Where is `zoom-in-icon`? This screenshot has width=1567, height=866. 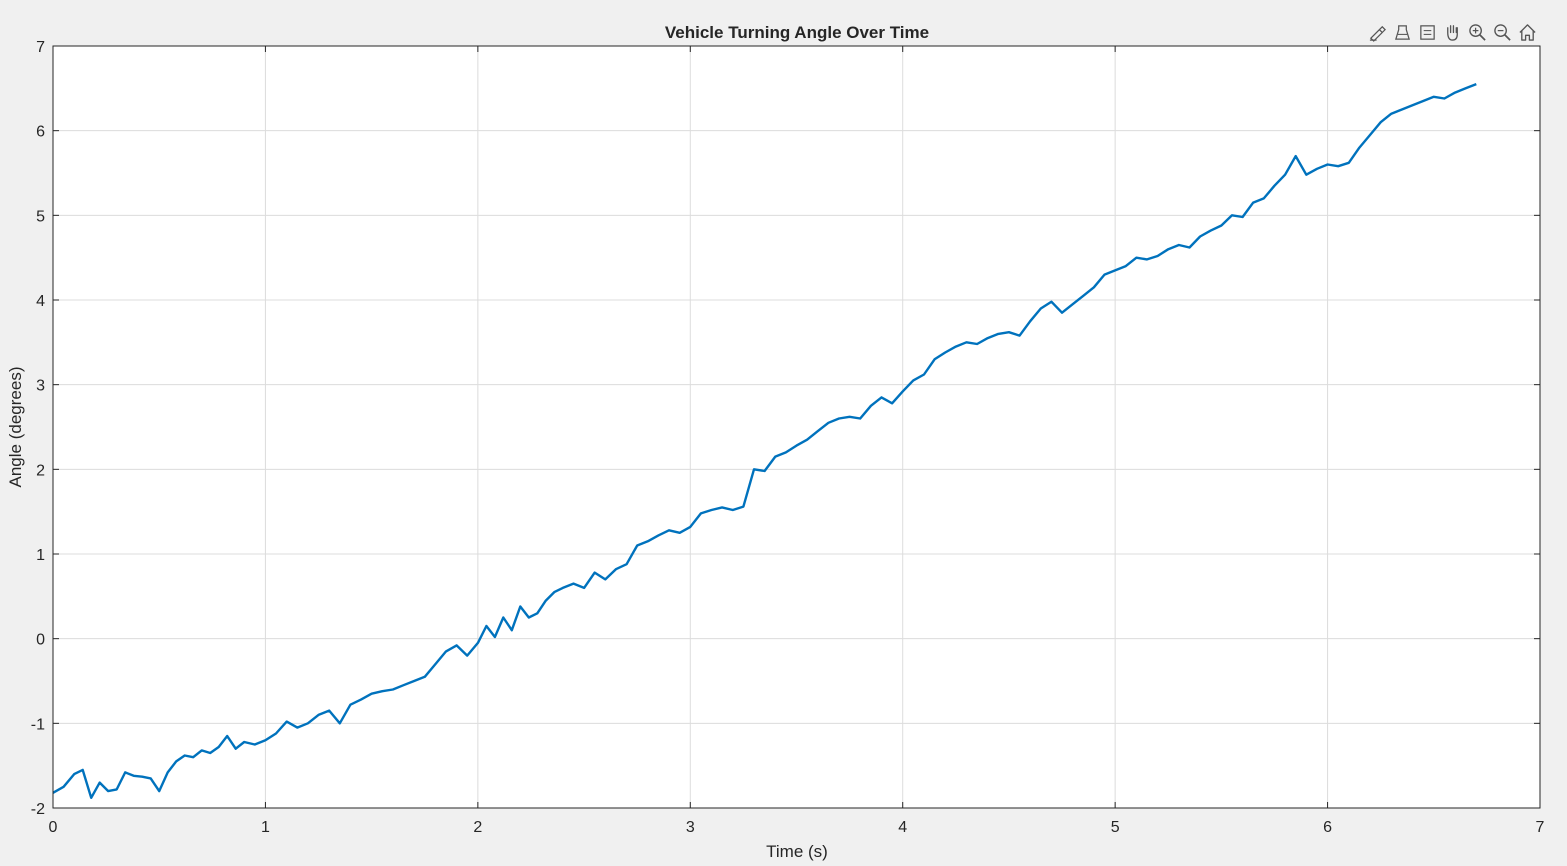 zoom-in-icon is located at coordinates (1477, 32).